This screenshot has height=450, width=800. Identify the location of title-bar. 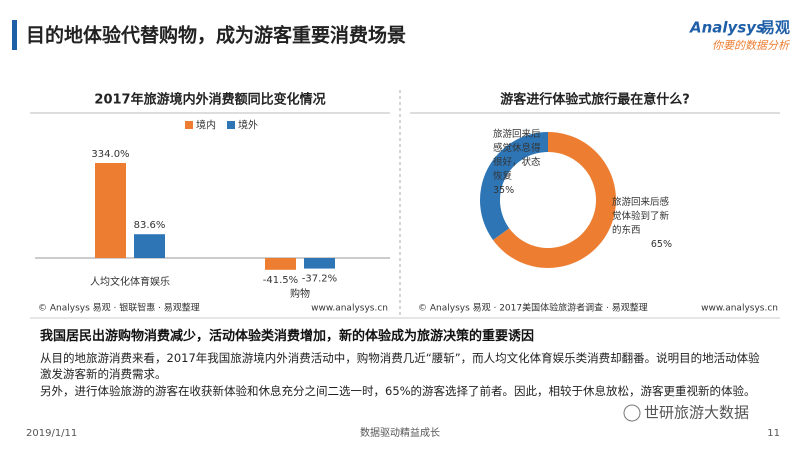
(14, 35).